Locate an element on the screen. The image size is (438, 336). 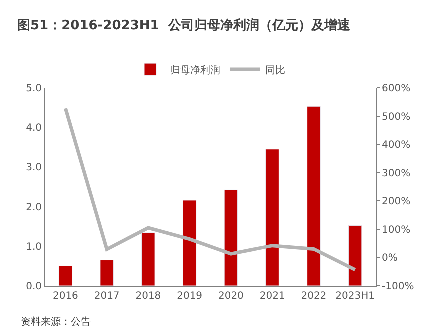
y2-tick-label: 400% is located at coordinates (396, 146).